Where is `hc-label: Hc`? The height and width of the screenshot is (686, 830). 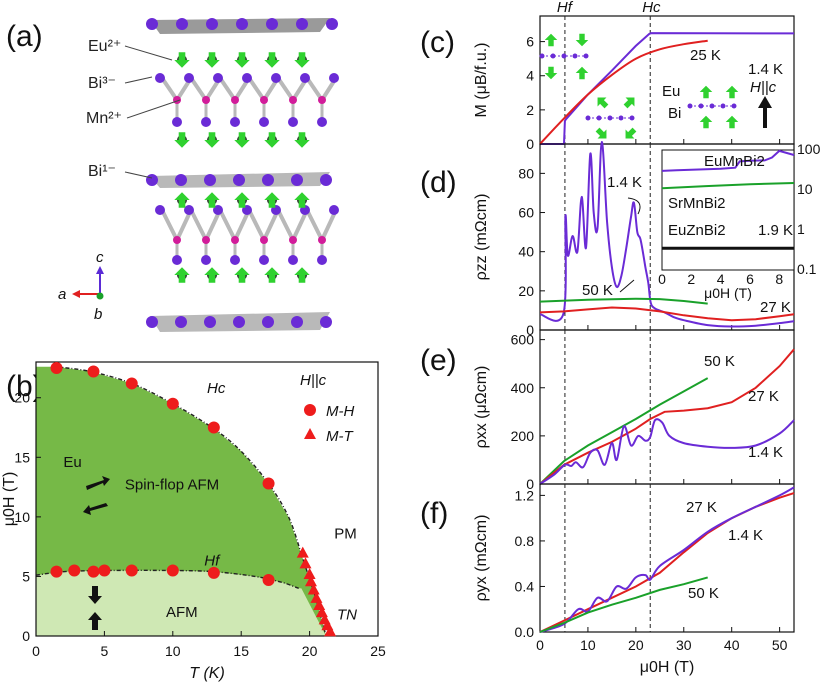 hc-label: Hc is located at coordinates (216, 388).